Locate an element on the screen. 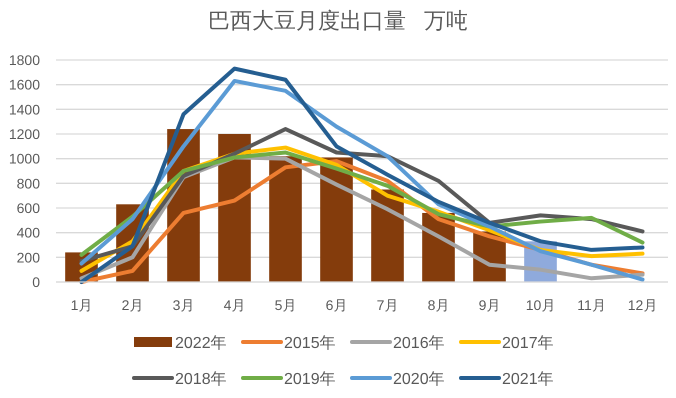  legend-label: 2017年 is located at coordinates (528, 343).